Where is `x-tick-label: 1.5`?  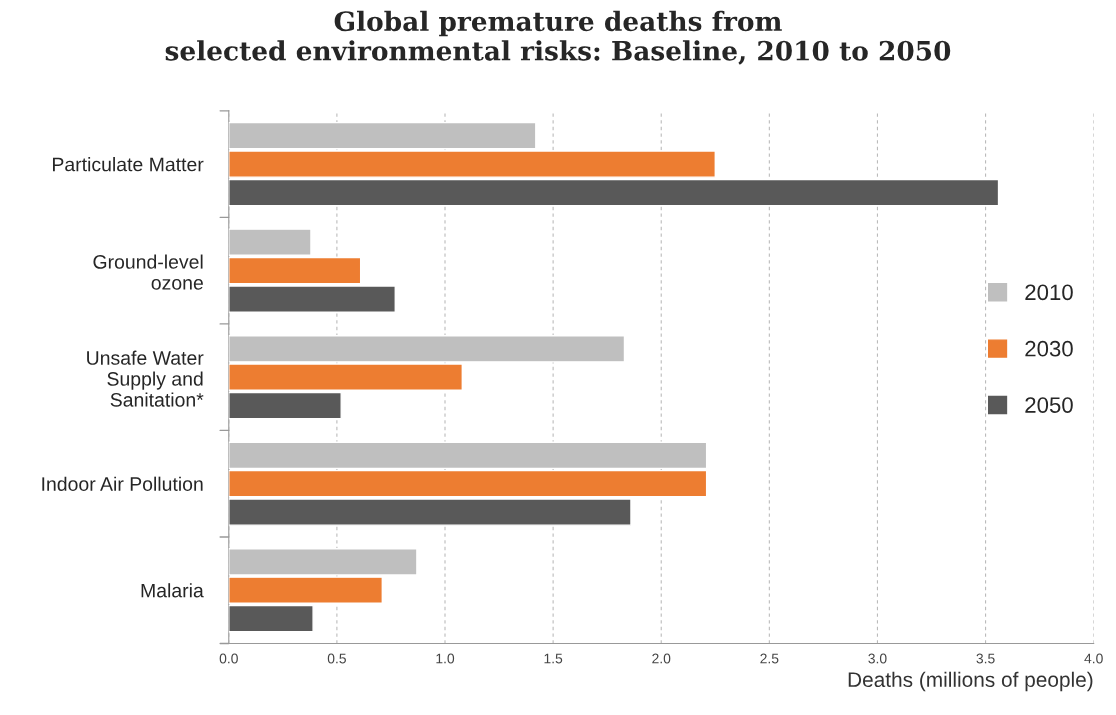
x-tick-label: 1.5 is located at coordinates (553, 658).